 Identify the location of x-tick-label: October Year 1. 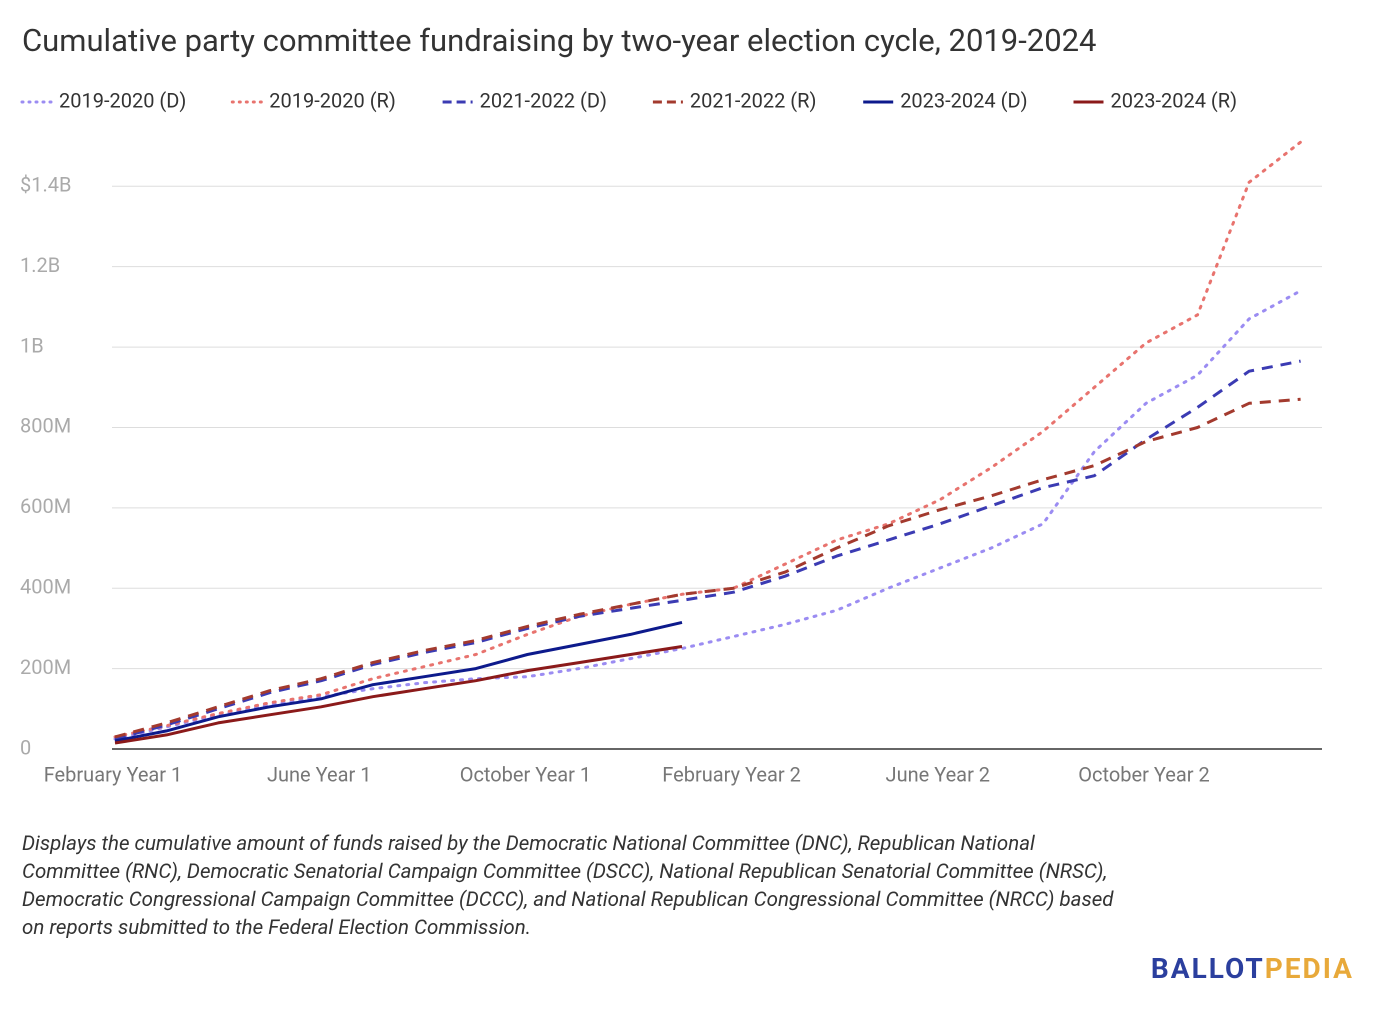
(525, 774).